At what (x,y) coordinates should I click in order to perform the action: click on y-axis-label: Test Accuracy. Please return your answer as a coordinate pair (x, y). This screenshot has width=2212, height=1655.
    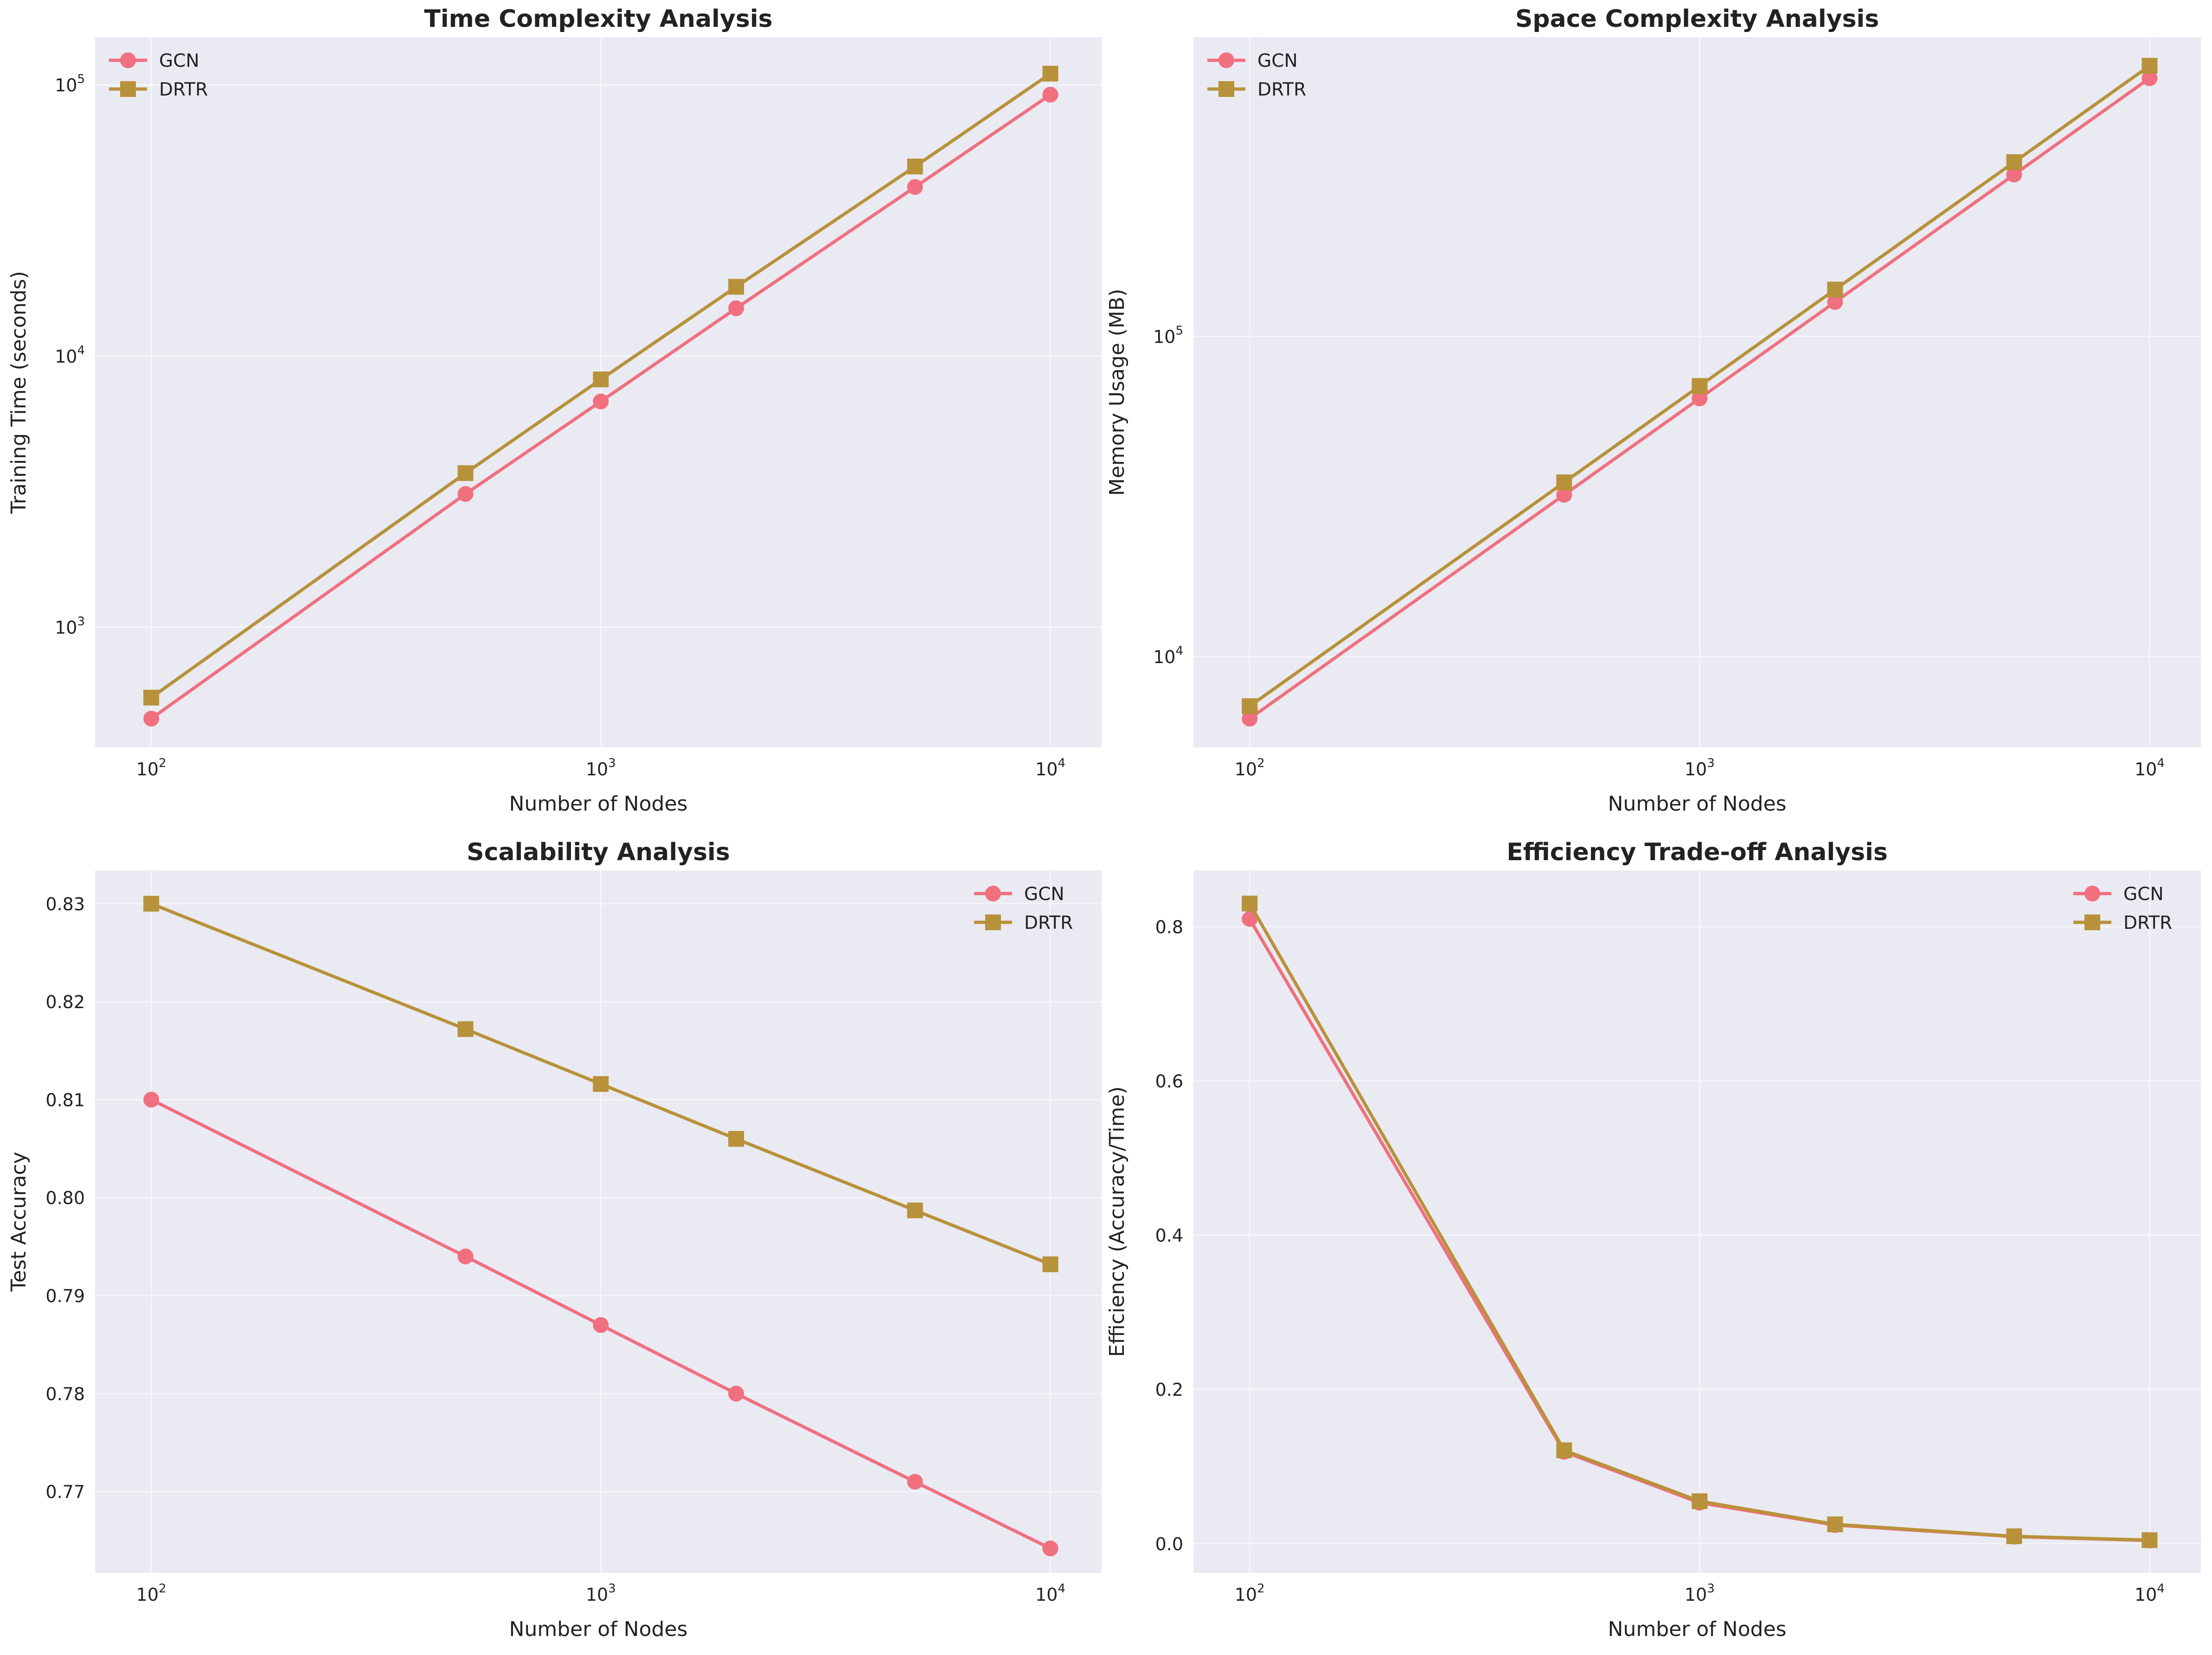
    Looking at the image, I should click on (19, 1222).